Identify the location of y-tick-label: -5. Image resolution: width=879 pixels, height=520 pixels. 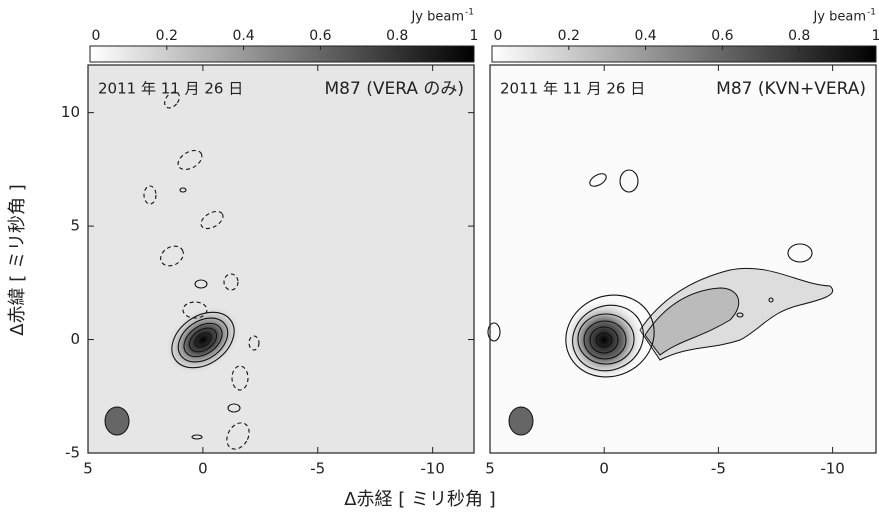
(72, 453).